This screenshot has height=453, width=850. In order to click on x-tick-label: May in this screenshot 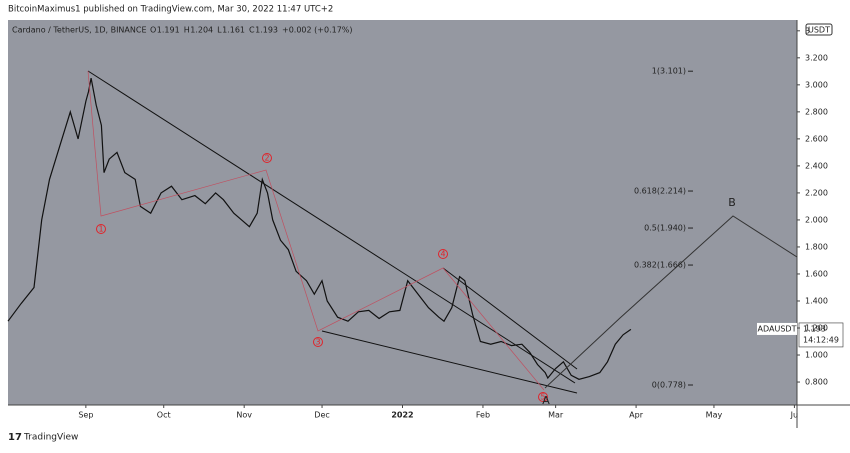, I will do `click(714, 415)`.